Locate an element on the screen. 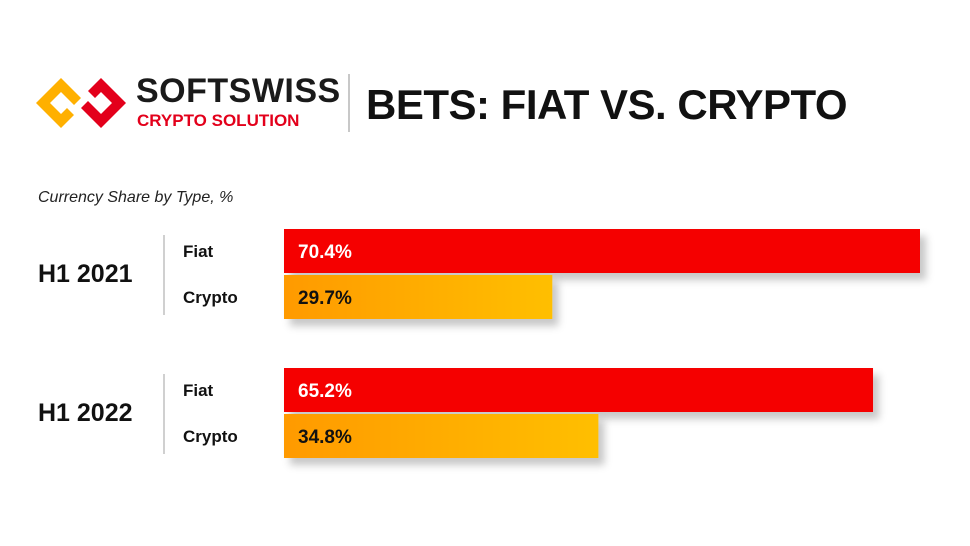 The height and width of the screenshot is (546, 970). bar-fiat-h1-2022 is located at coordinates (579, 390).